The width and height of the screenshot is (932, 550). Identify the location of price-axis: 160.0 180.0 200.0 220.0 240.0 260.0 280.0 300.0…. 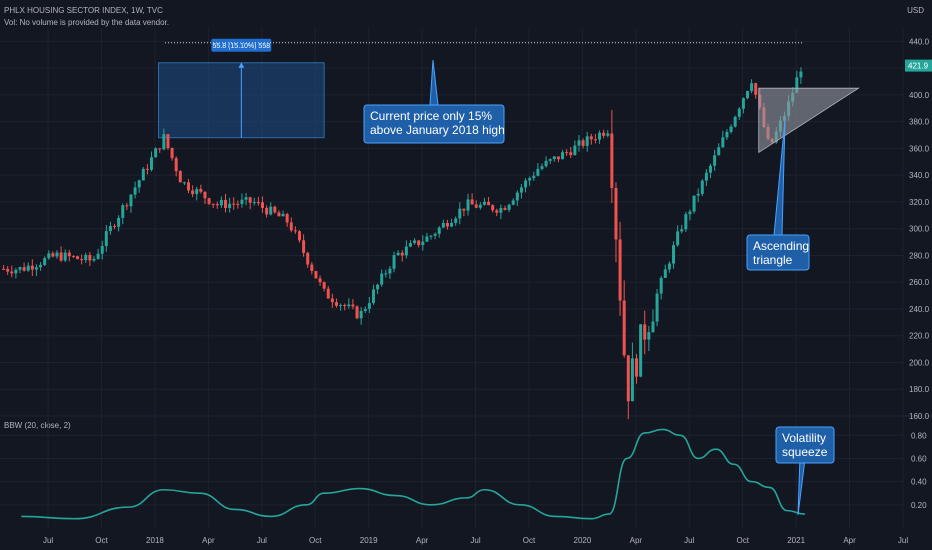
(918, 229).